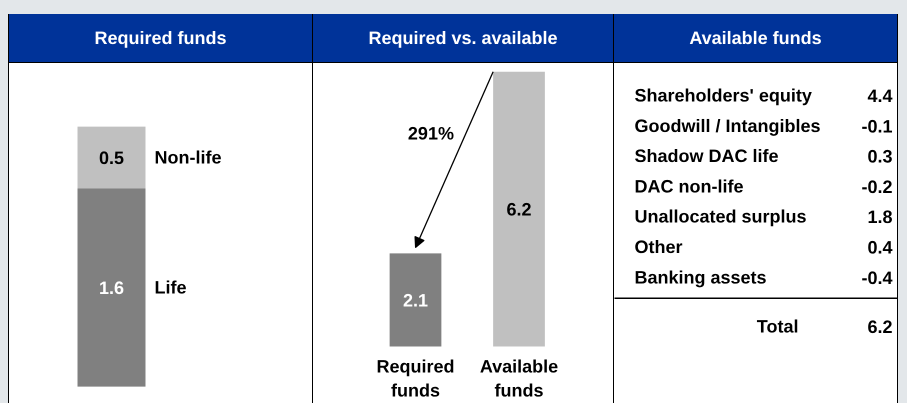  What do you see at coordinates (415, 300) in the screenshot?
I see `data-label: 2.1` at bounding box center [415, 300].